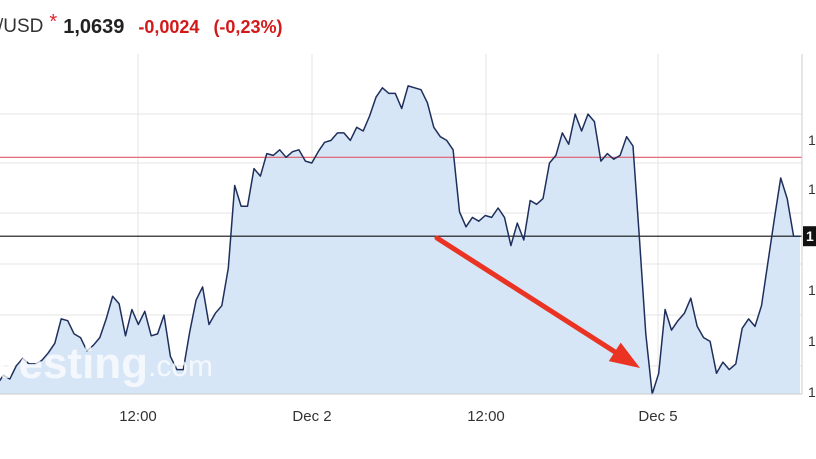 The image size is (816, 459). I want to click on price-change: -0,0024, so click(169, 26).